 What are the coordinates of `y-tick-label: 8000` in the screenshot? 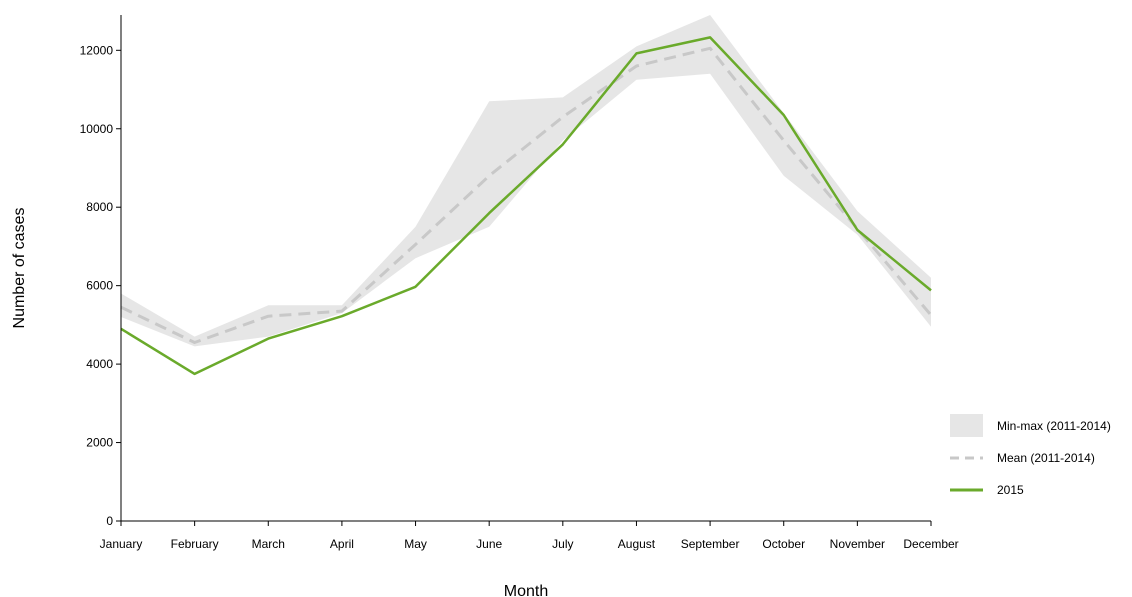 It's located at (99, 207).